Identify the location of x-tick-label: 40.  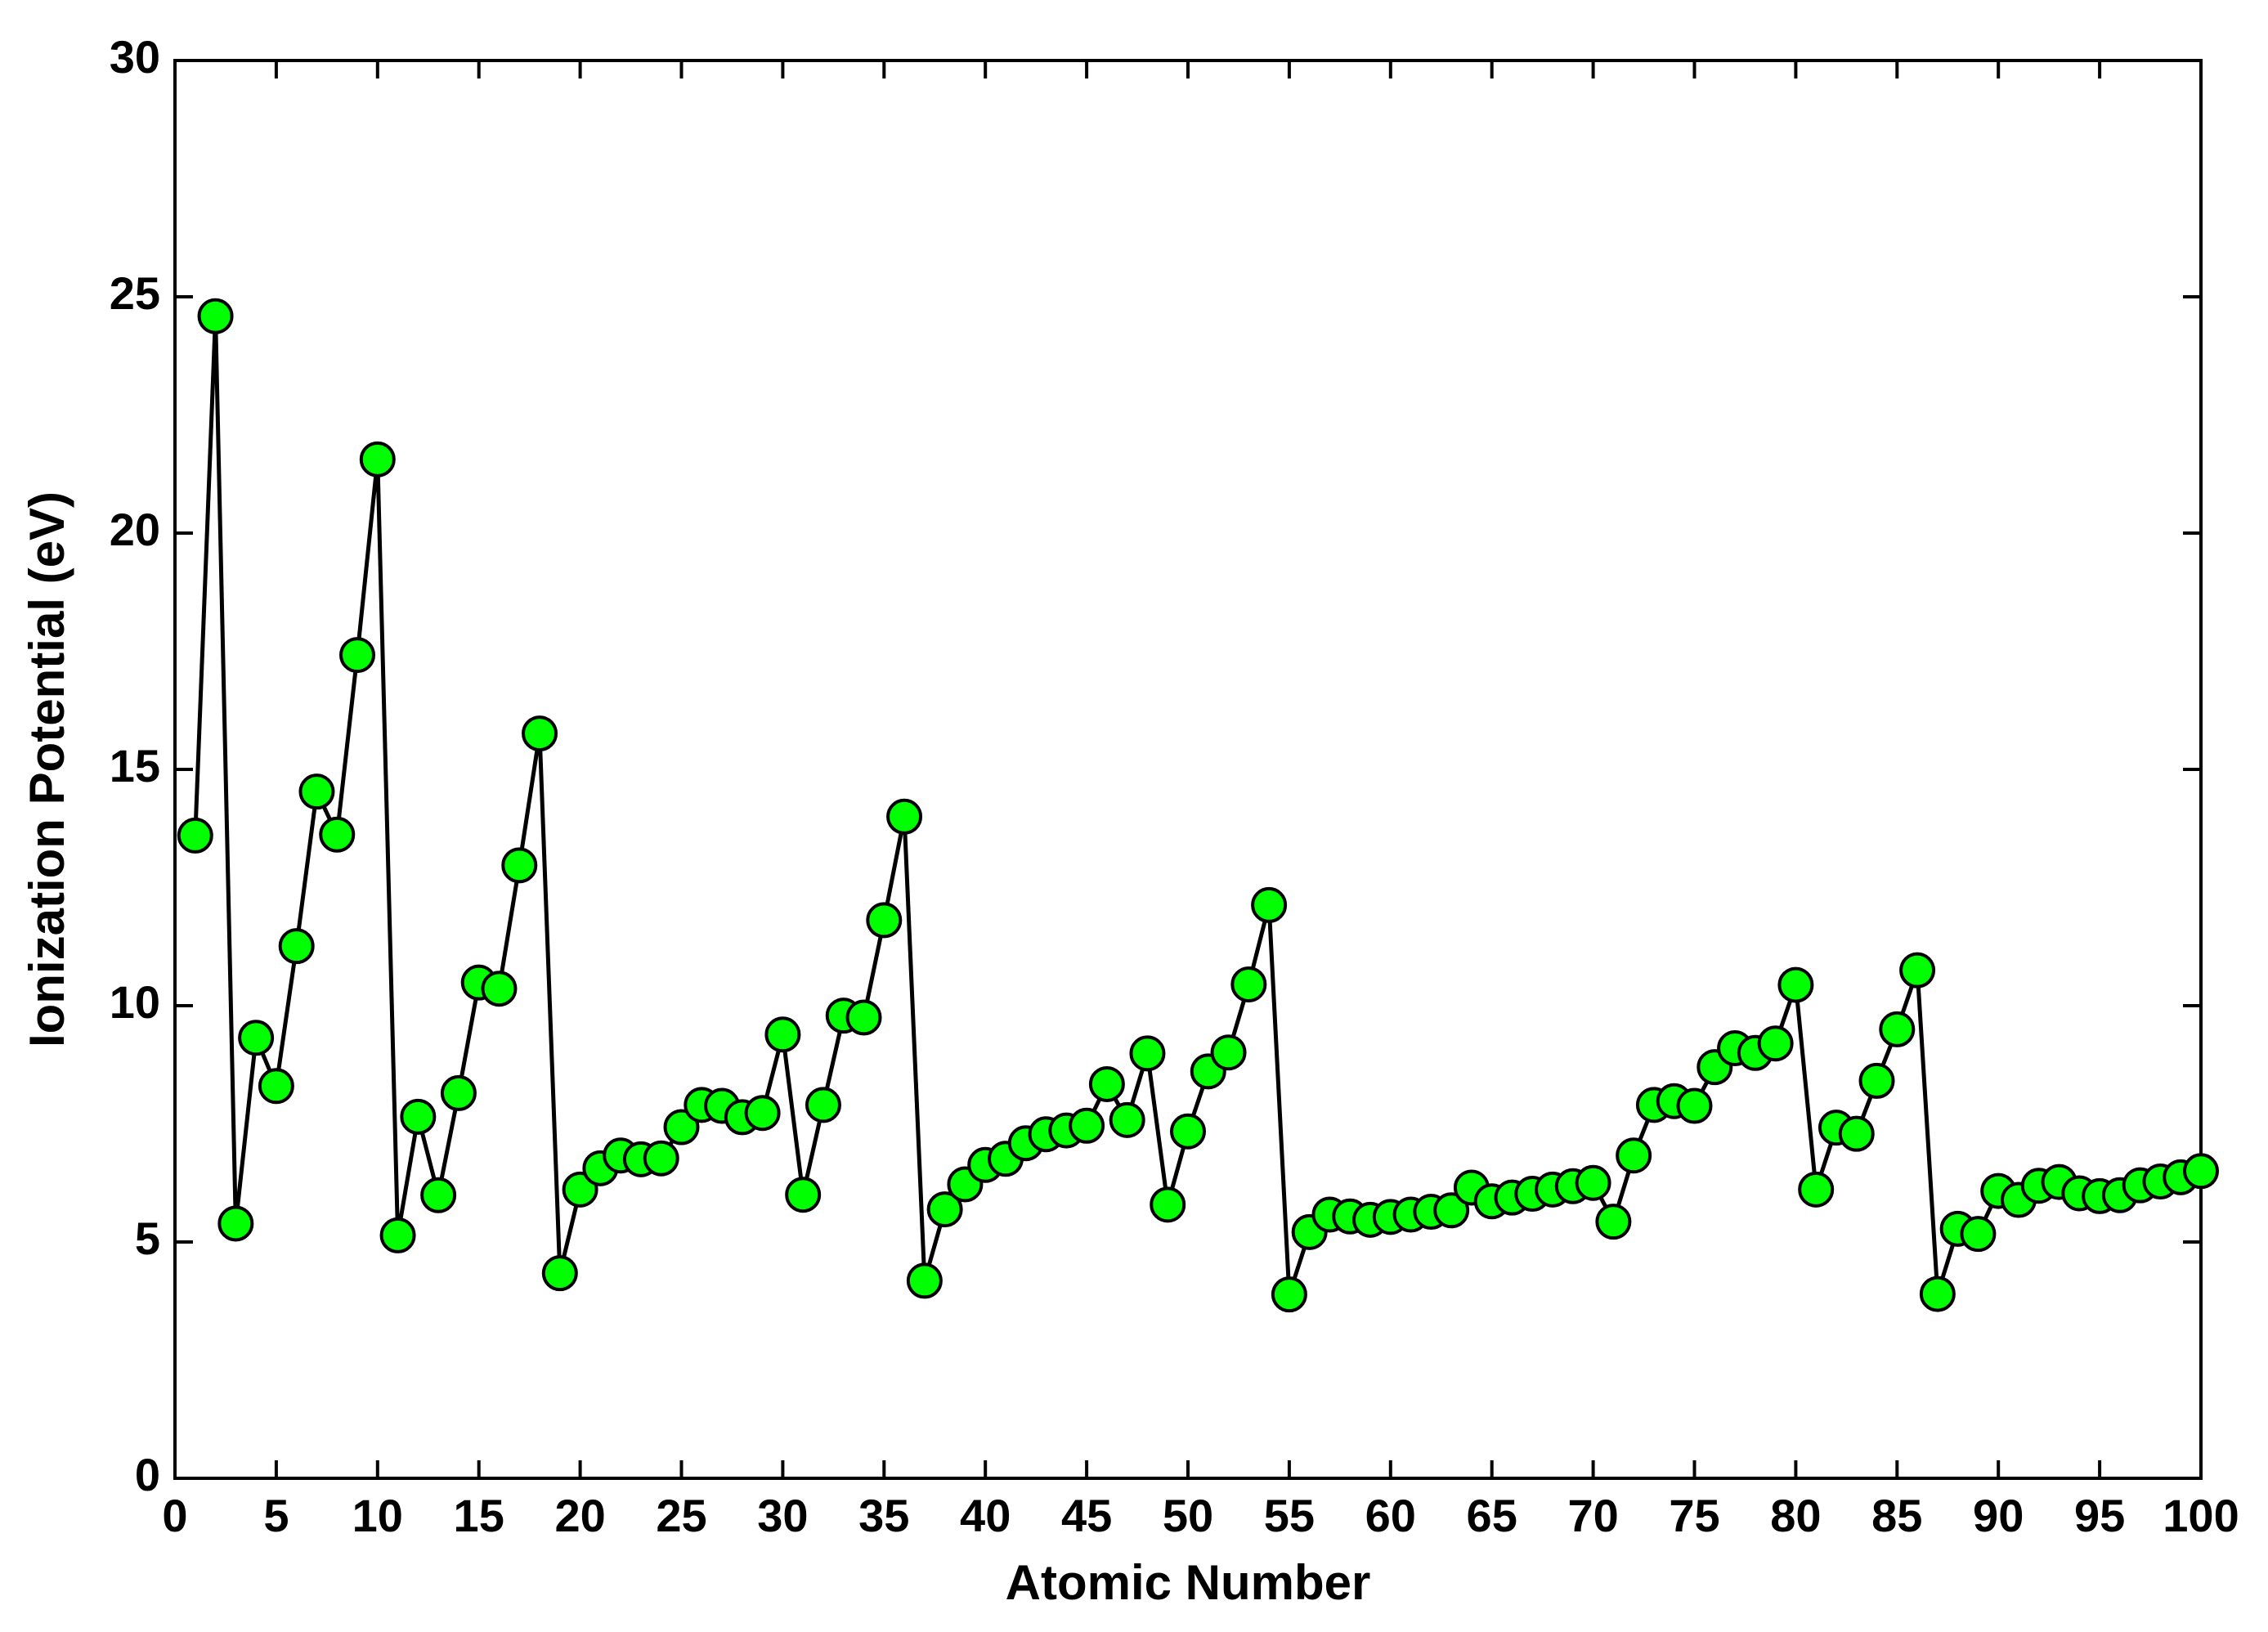
(985, 1516).